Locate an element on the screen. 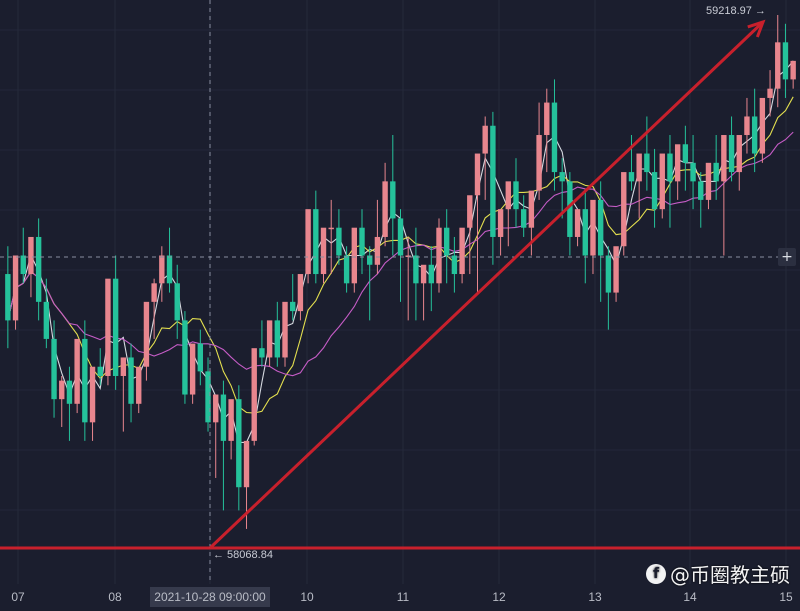 The width and height of the screenshot is (800, 611). x-tick-label: 11 is located at coordinates (403, 597).